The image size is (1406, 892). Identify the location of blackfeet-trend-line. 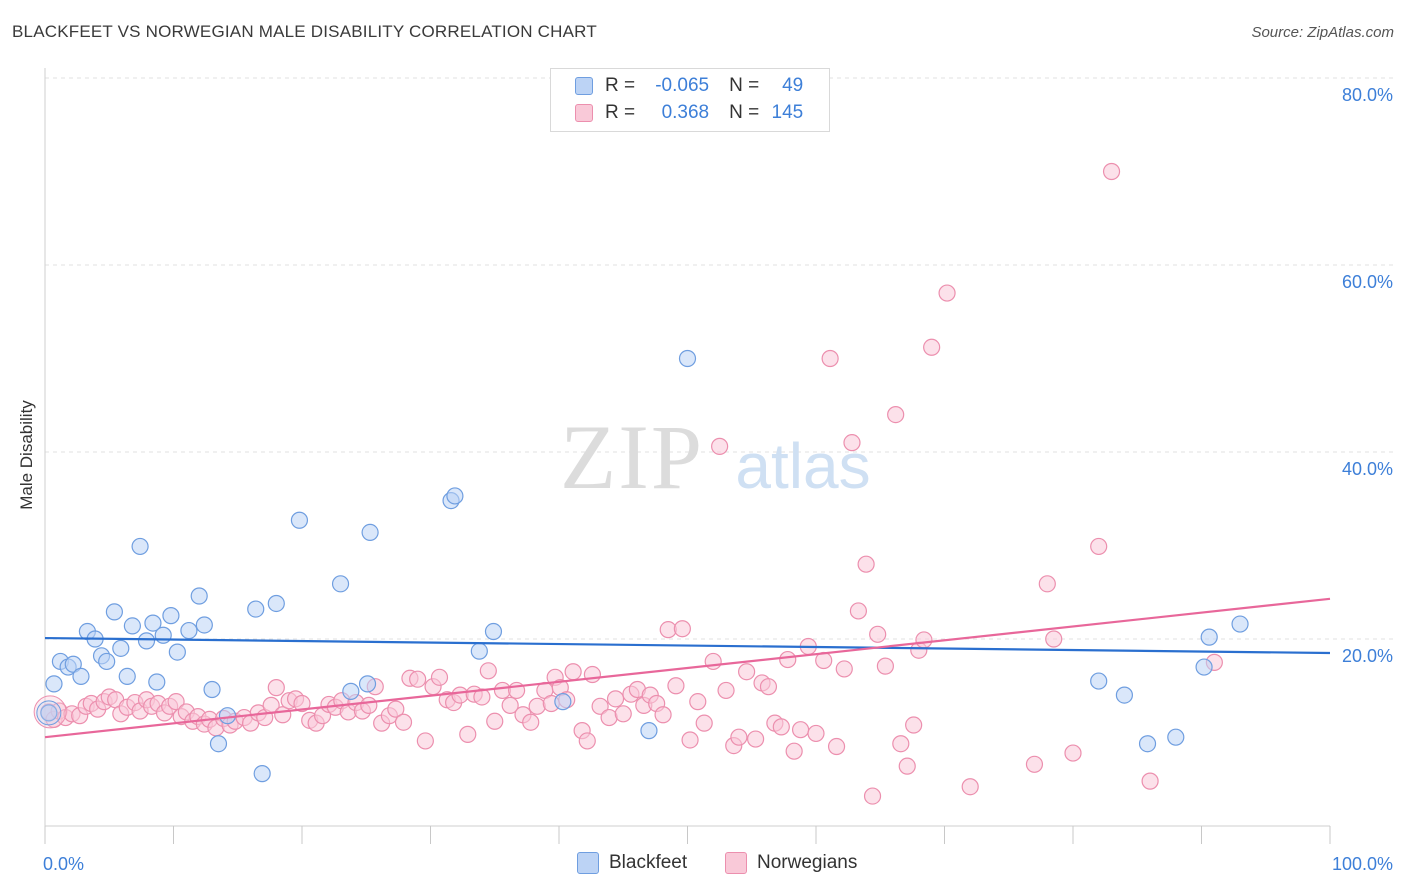
(687, 645).